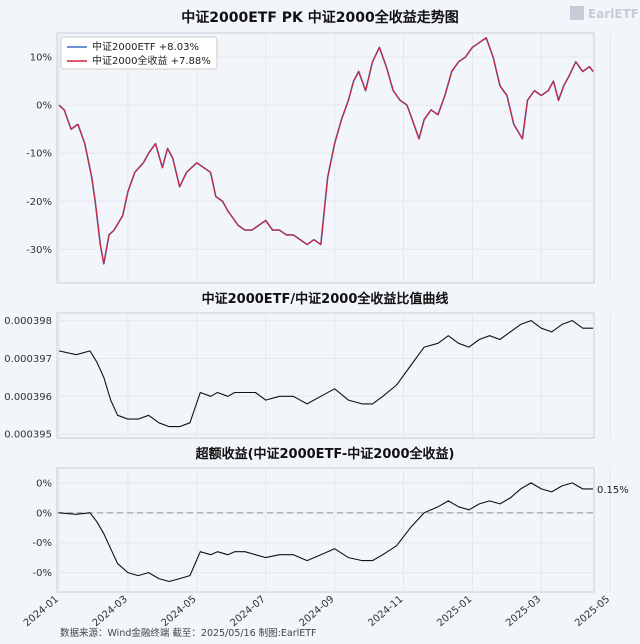 The width and height of the screenshot is (640, 644). Describe the element at coordinates (385, 611) in the screenshot. I see `xtick-label: 2024-11` at that location.